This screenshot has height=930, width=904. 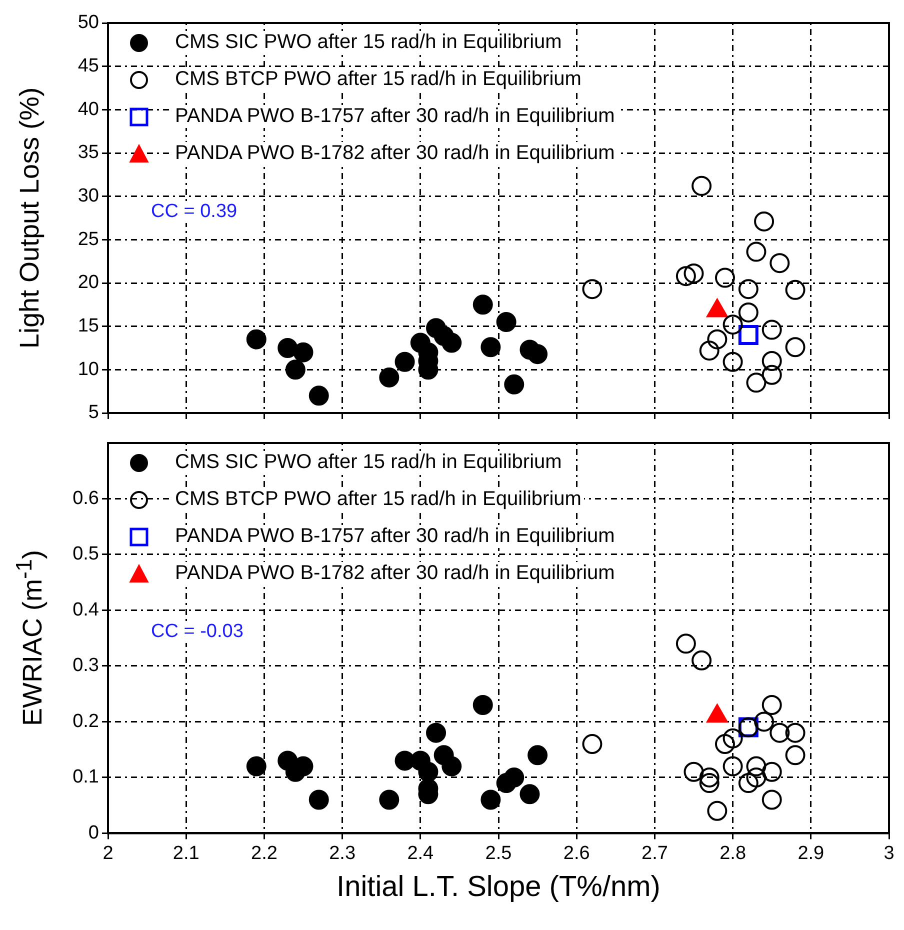 What do you see at coordinates (420, 853) in the screenshot?
I see `x-tick-label: 2.4` at bounding box center [420, 853].